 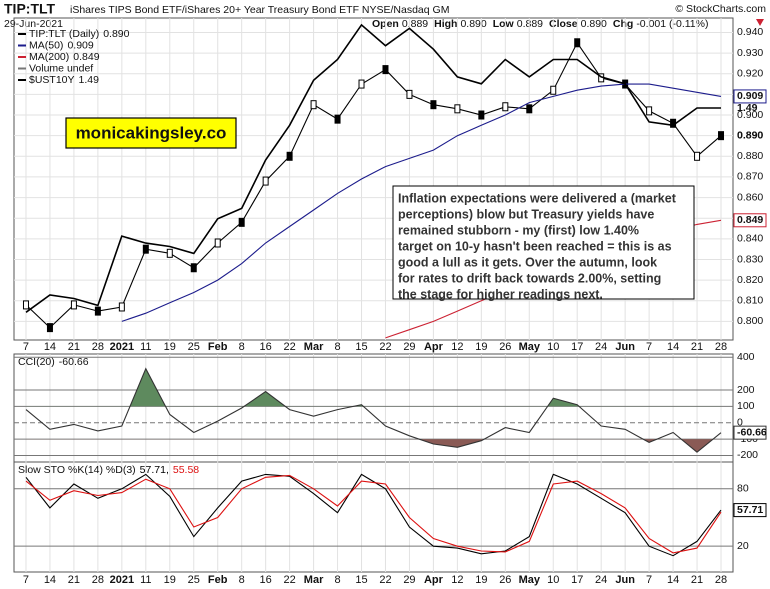 What do you see at coordinates (218, 347) in the screenshot?
I see `x-tick-label: Feb` at bounding box center [218, 347].